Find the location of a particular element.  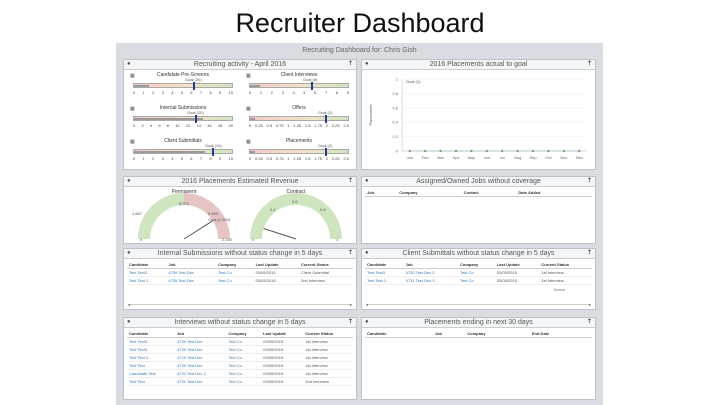

table-cell: 1st Interview is located at coordinates (328, 365).